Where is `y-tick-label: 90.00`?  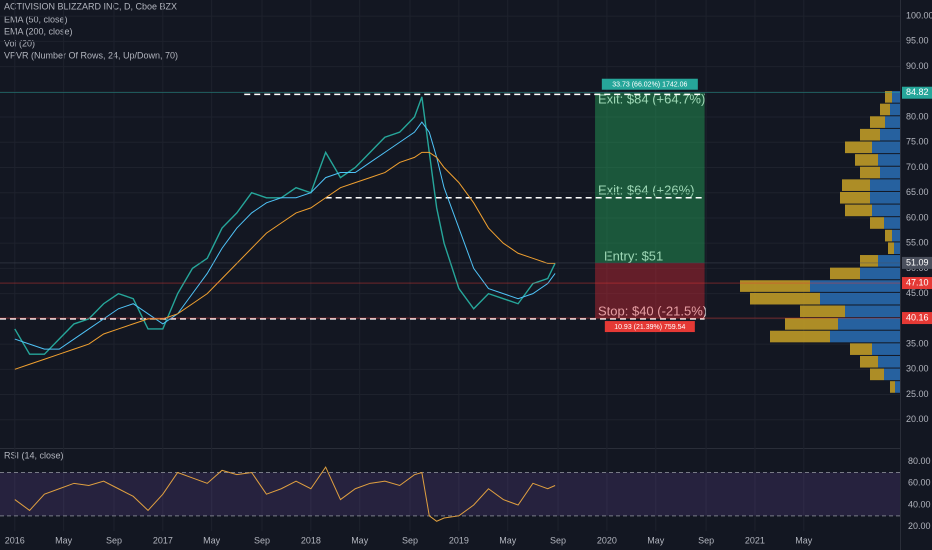
y-tick-label: 90.00 is located at coordinates (917, 66).